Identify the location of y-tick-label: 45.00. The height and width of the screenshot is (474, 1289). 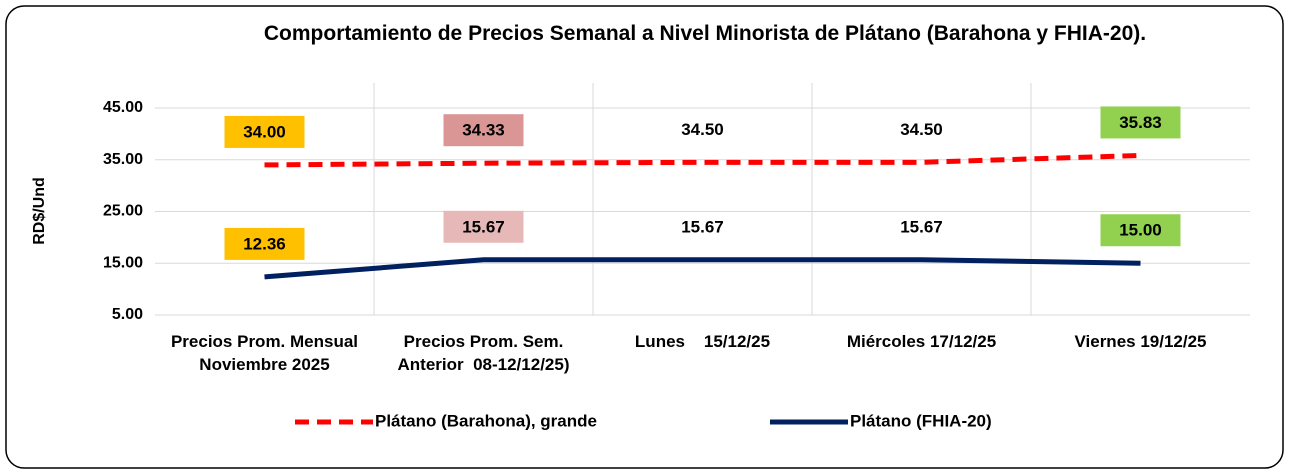
(123, 107).